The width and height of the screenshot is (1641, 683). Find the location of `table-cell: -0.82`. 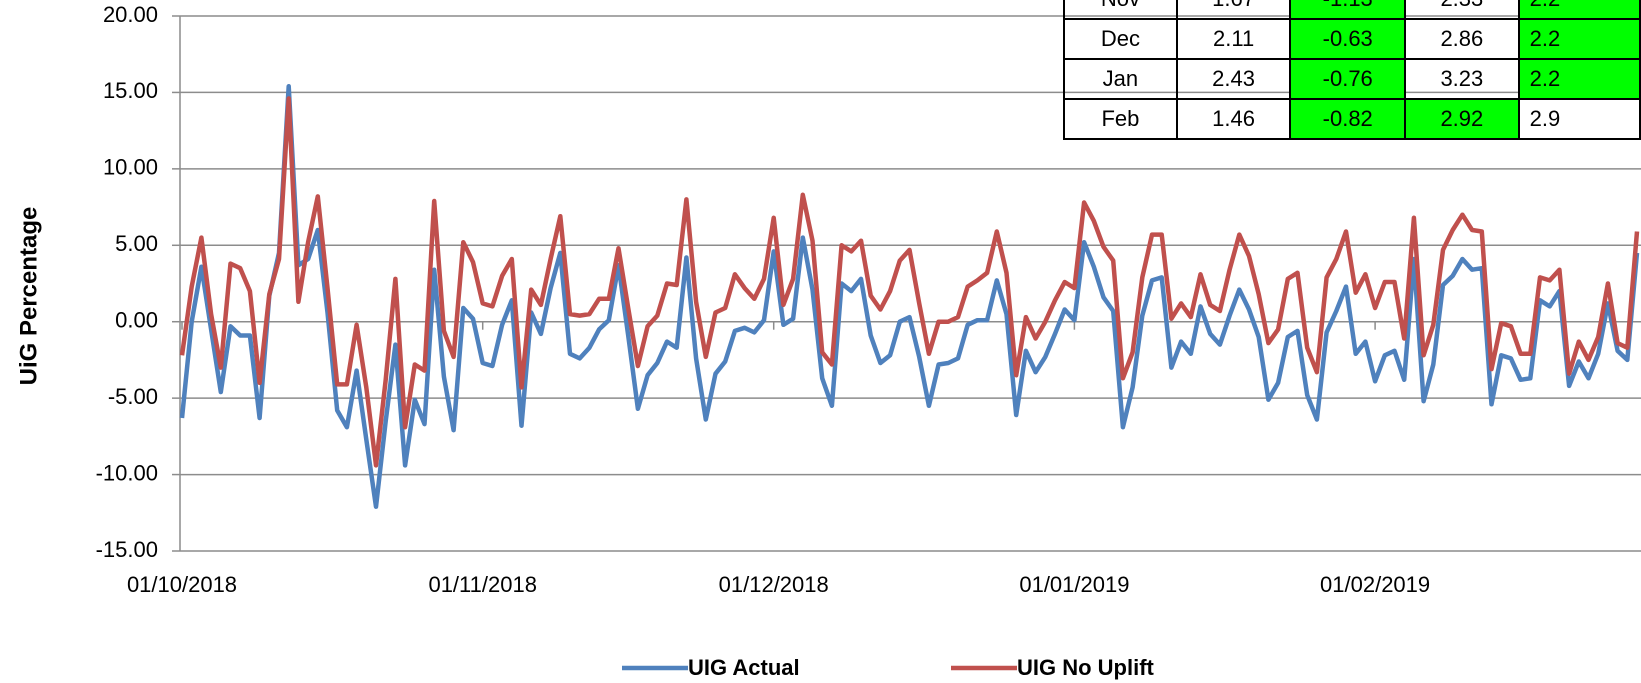

table-cell: -0.82 is located at coordinates (1348, 119).